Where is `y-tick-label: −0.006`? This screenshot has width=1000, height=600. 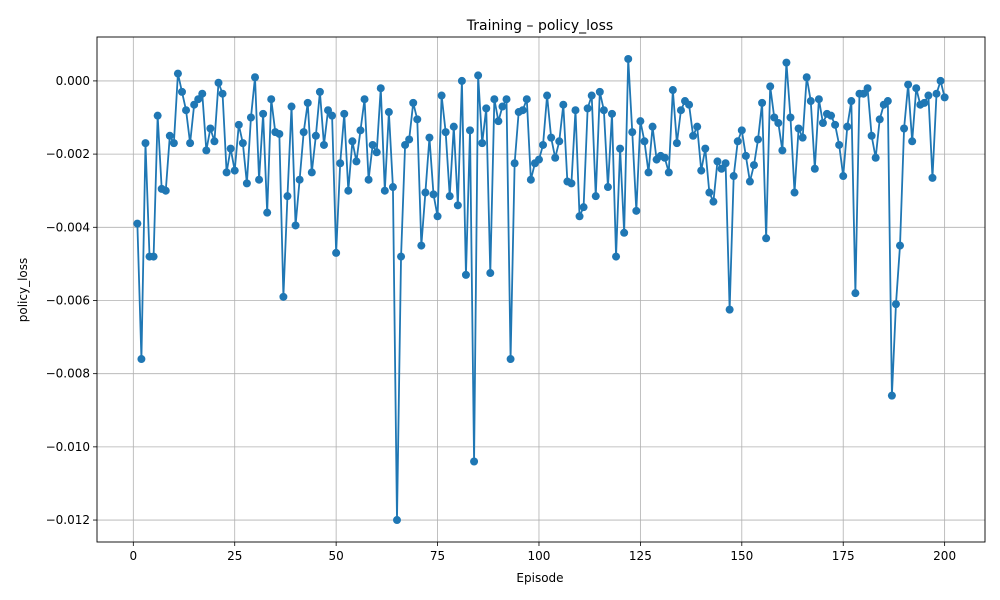 y-tick-label: −0.006 is located at coordinates (68, 300).